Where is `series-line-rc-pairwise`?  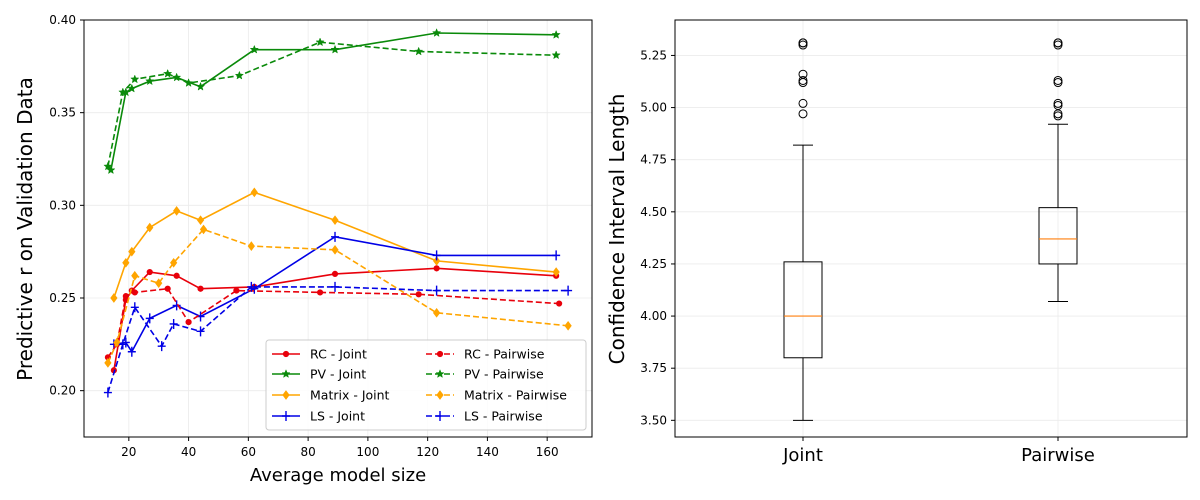 series-line-rc-pairwise is located at coordinates (333, 322).